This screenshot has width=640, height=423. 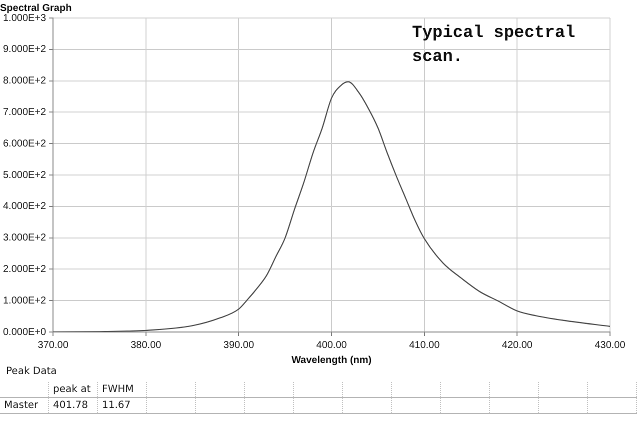 What do you see at coordinates (494, 46) in the screenshot?
I see `annotation: Typical spectral scan.` at bounding box center [494, 46].